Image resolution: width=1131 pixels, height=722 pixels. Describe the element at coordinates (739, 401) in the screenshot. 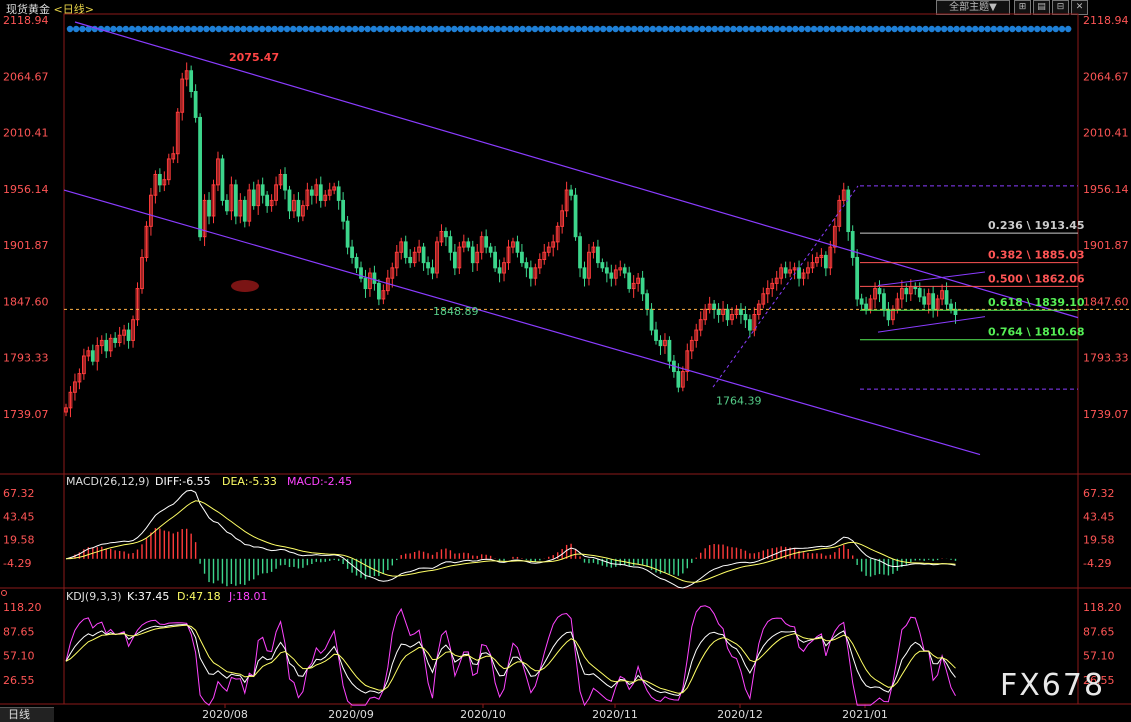

I see `low-annotation: 1764.39` at that location.